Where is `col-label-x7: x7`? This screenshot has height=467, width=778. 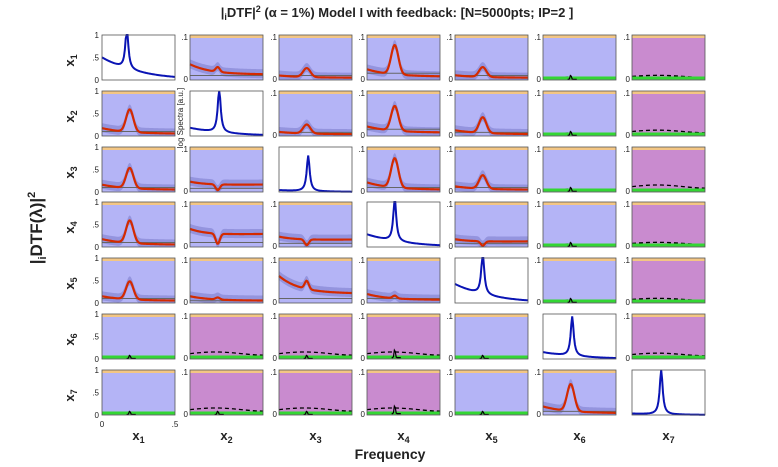
col-label-x7: x7 is located at coordinates (668, 436).